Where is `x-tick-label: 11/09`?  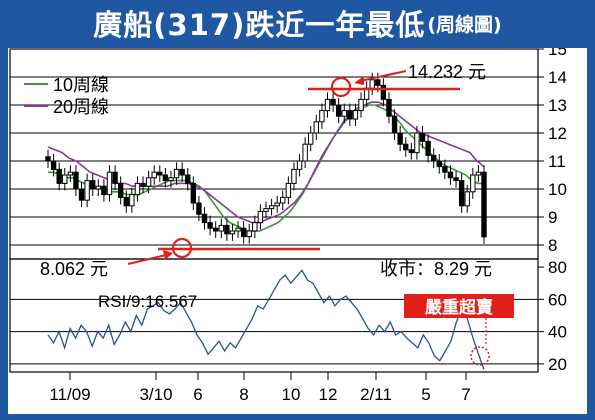 x-tick-label: 11/09 is located at coordinates (69, 394).